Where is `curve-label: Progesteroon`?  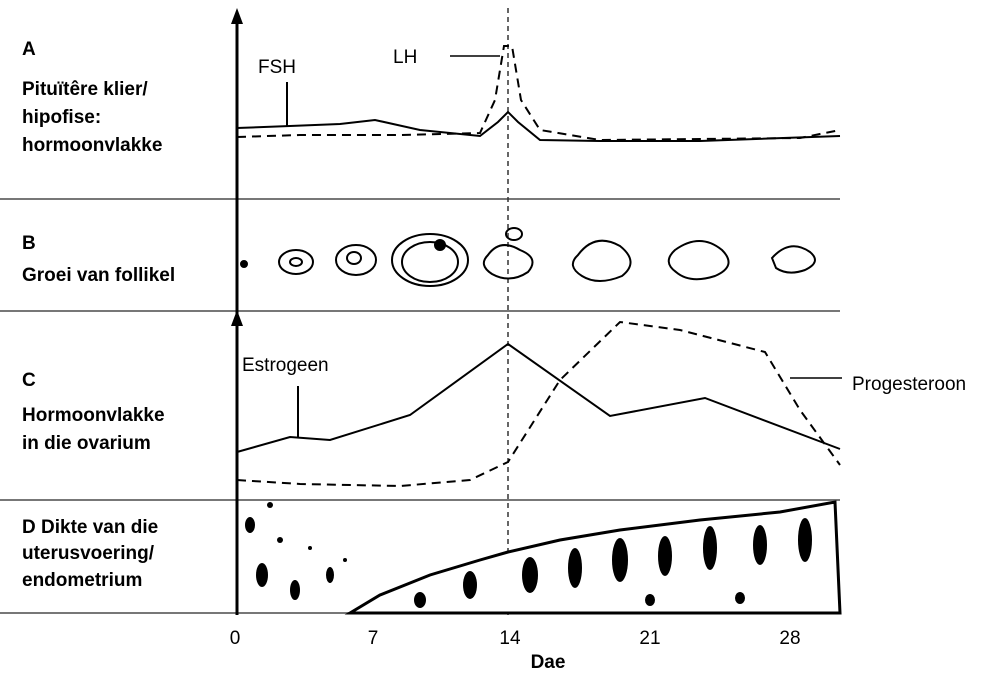
curve-label: Progesteroon is located at coordinates (909, 384).